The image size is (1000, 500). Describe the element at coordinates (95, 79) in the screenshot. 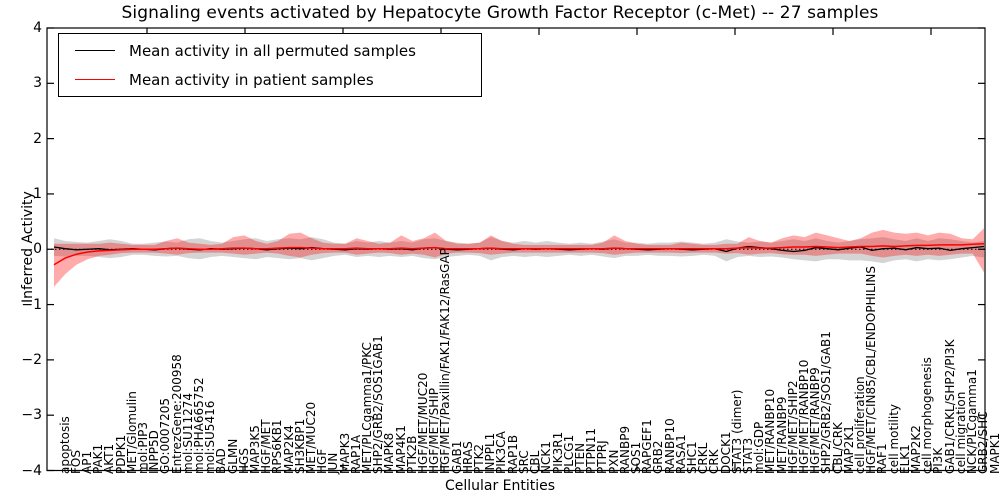

I see `patient-line-swatch` at that location.